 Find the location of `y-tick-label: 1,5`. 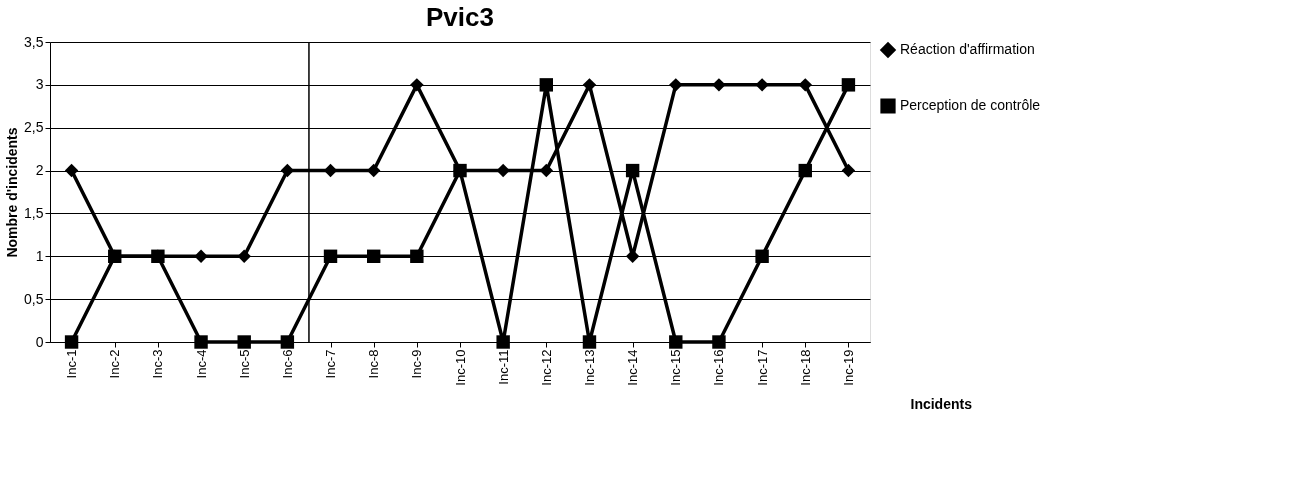

y-tick-label: 1,5 is located at coordinates (34, 212).